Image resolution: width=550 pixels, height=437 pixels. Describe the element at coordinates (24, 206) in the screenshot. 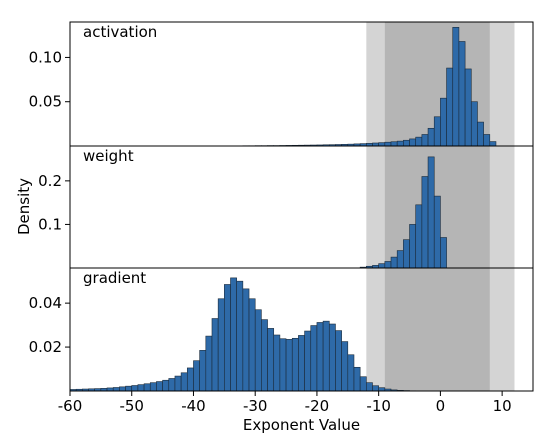

I see `y-axis-title: Density` at that location.